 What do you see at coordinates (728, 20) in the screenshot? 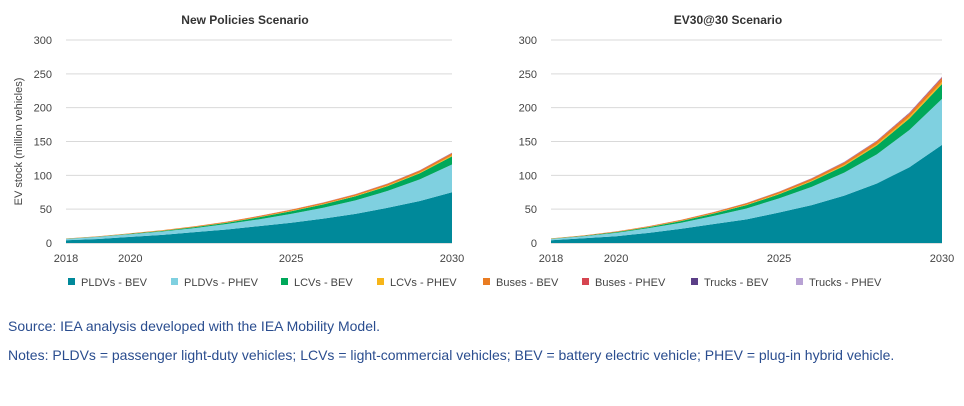
I see `chart-title: EV30@30 Scenario` at bounding box center [728, 20].